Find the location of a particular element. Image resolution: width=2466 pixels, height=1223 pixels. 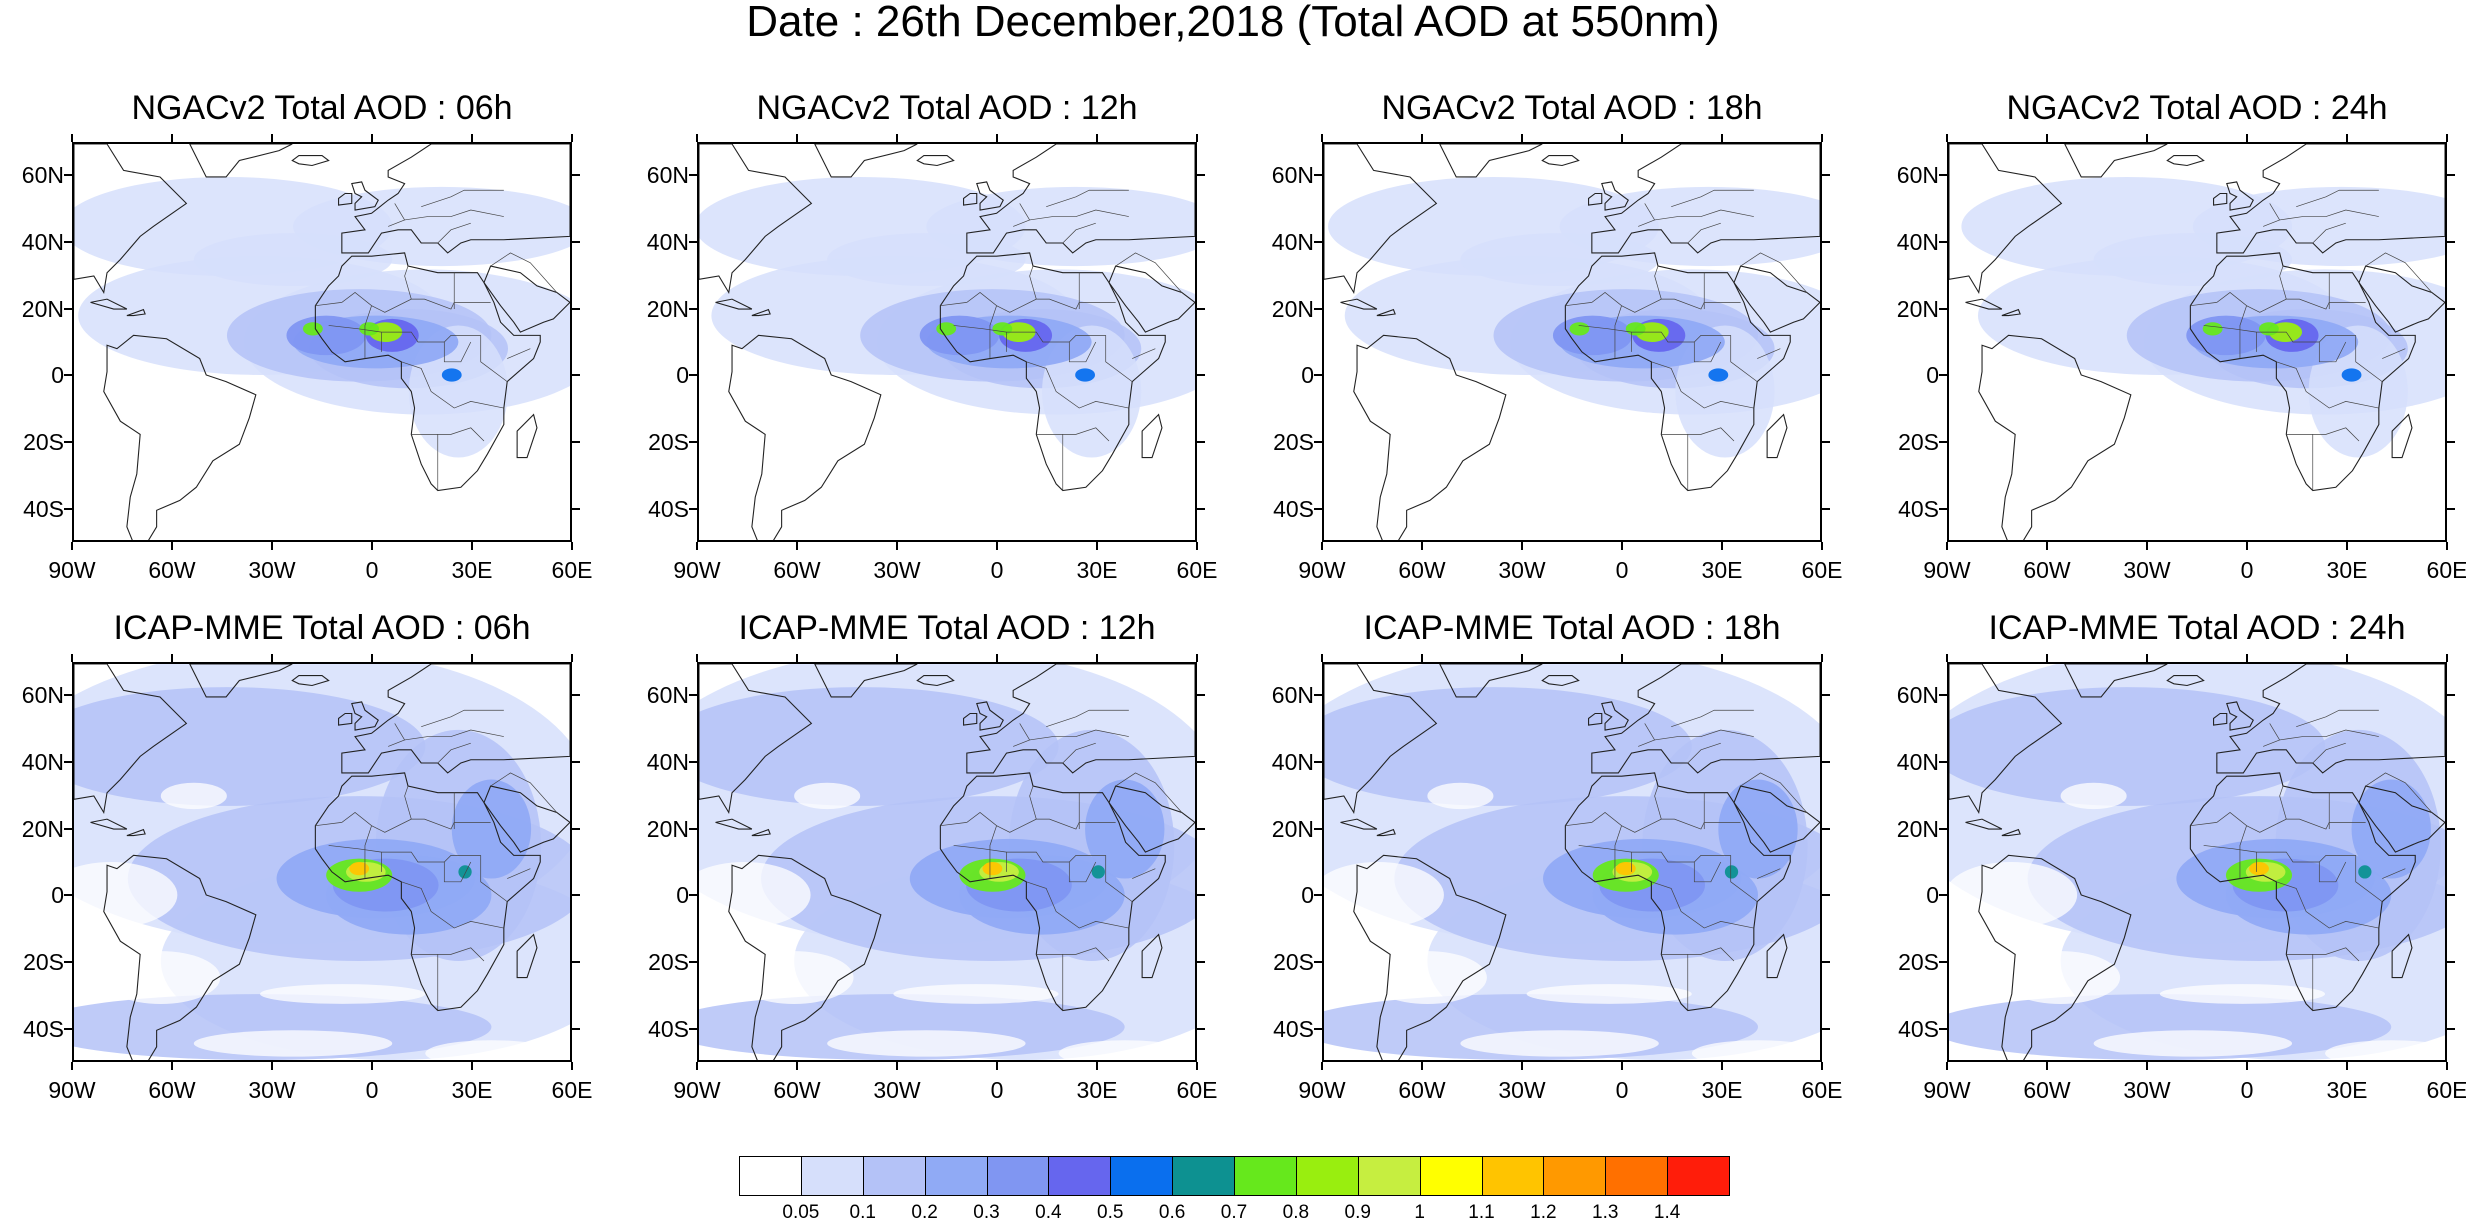

y-tick-label: 20N is located at coordinates (1917, 828).